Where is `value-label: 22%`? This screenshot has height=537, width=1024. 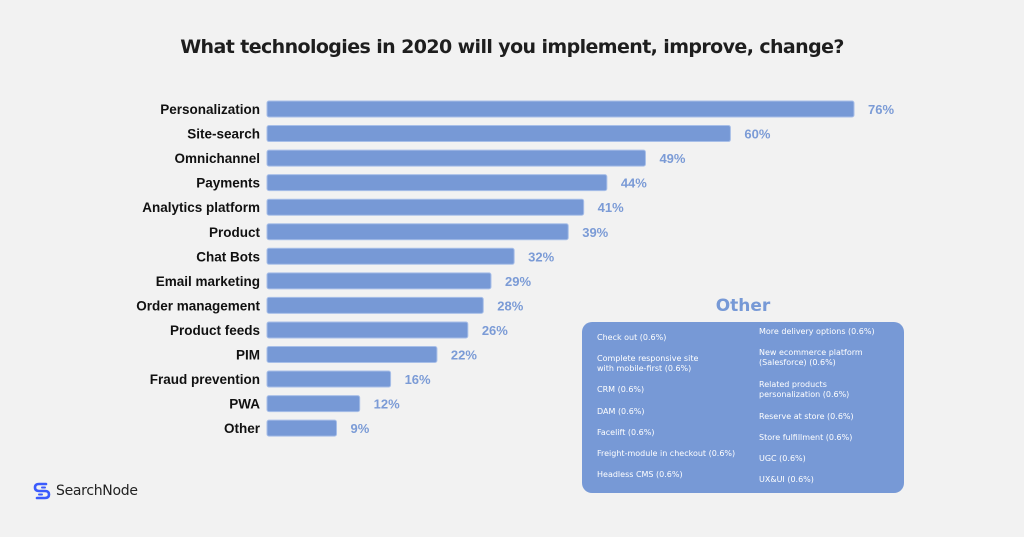 value-label: 22% is located at coordinates (464, 355).